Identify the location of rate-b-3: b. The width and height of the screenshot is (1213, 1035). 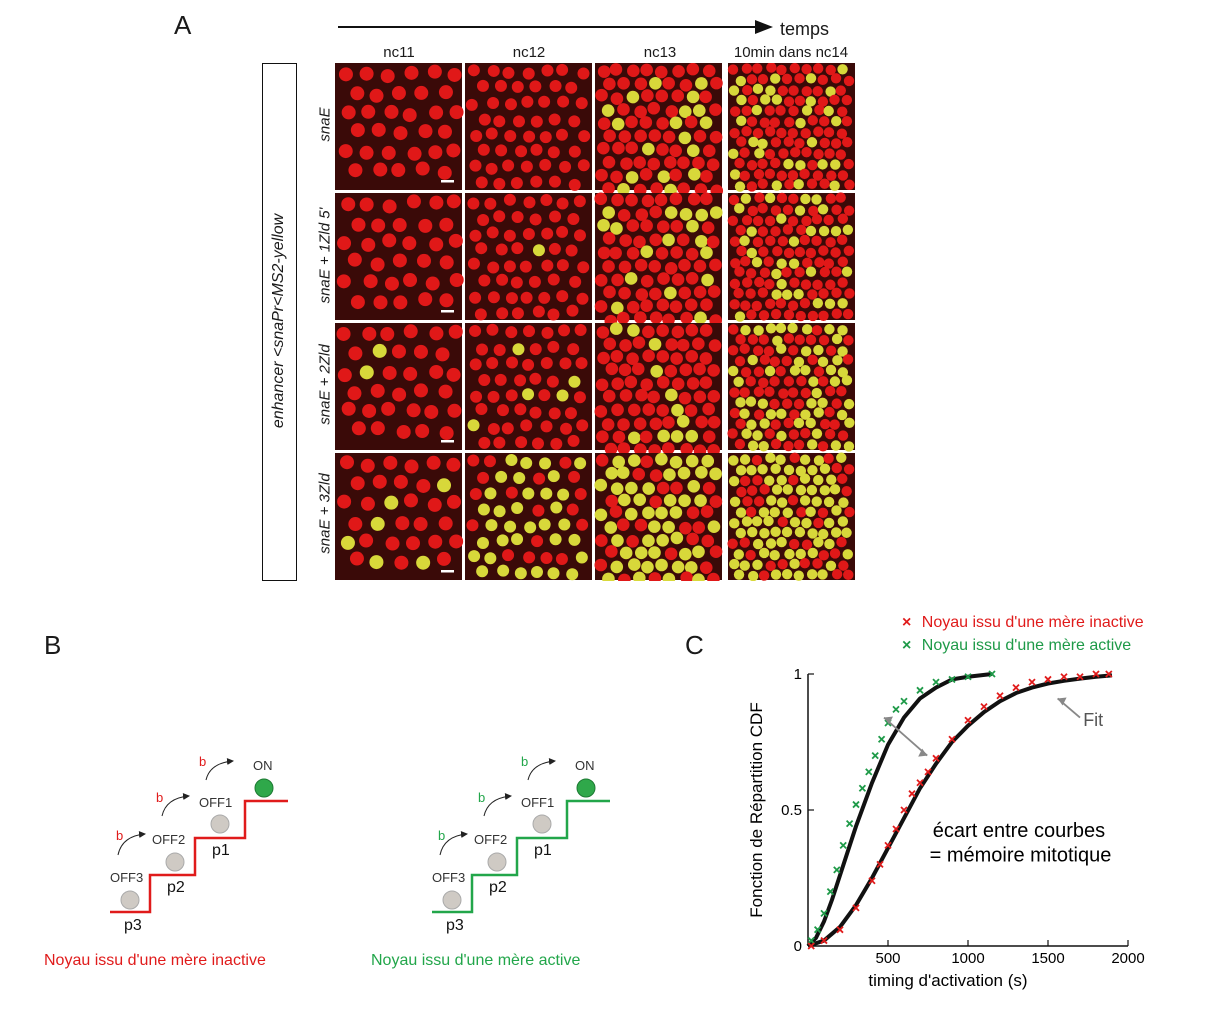
(202, 761).